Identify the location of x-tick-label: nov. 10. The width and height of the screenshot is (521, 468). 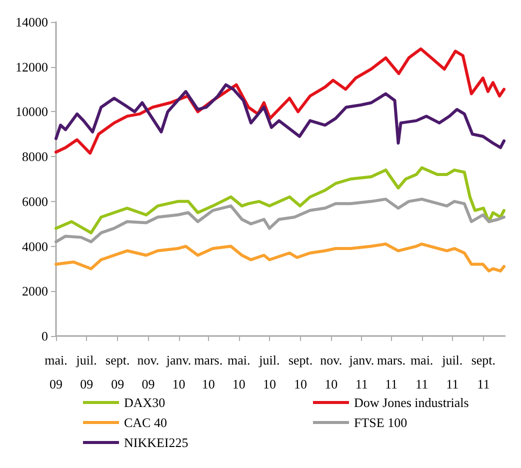
(331, 372).